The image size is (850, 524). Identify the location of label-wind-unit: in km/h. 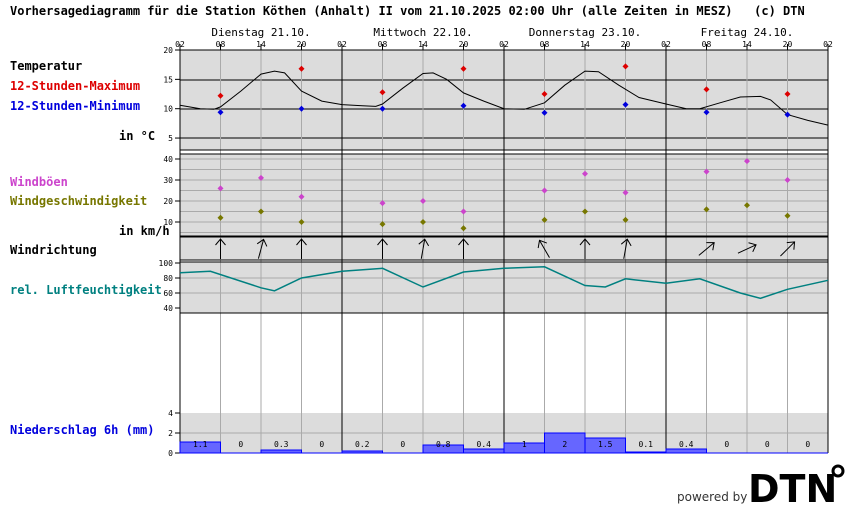
(144, 231).